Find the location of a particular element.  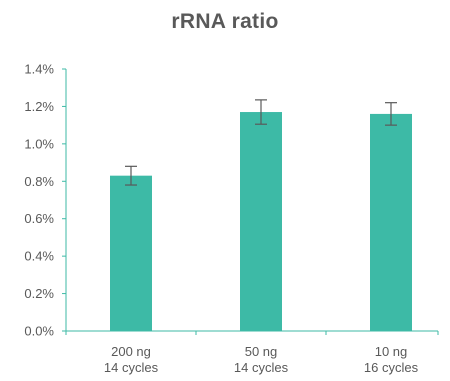

y-tick-label: 0.2% is located at coordinates (39, 293).